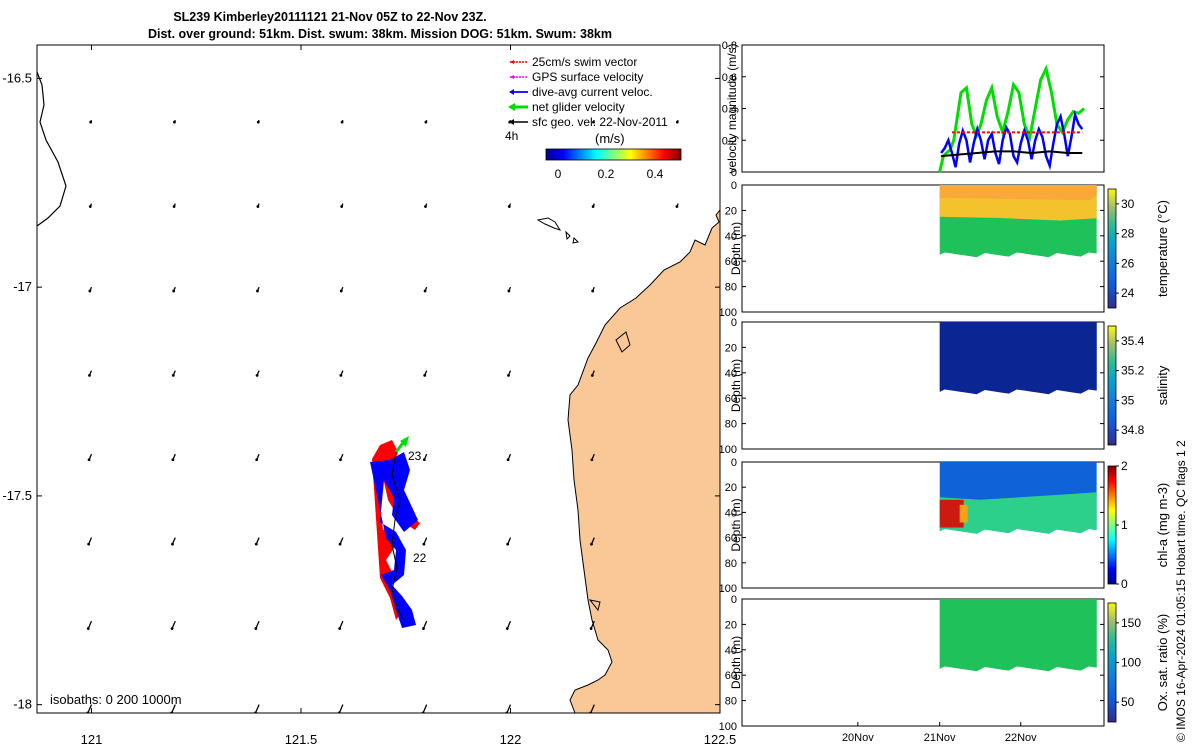 The width and height of the screenshot is (1200, 750). I want to click on velocity-ylabel: velocity magnitude (m/s), so click(732, 108).